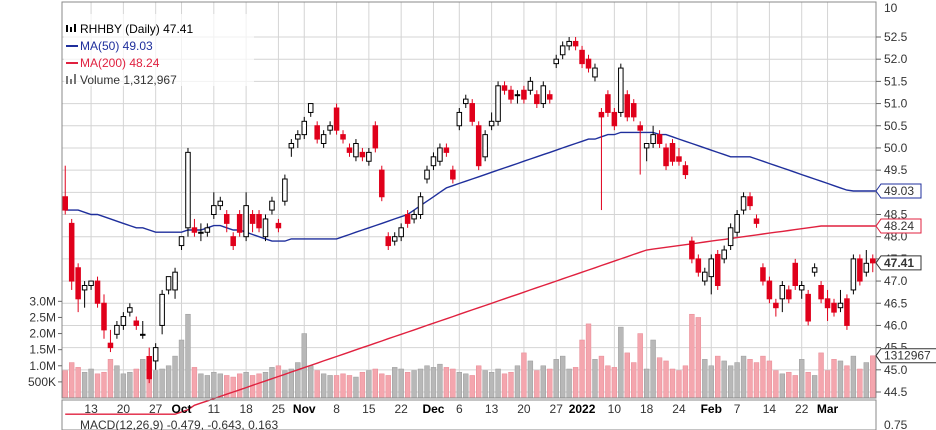 Image resolution: width=936 pixels, height=430 pixels. I want to click on x-tick-label: 24, so click(679, 409).